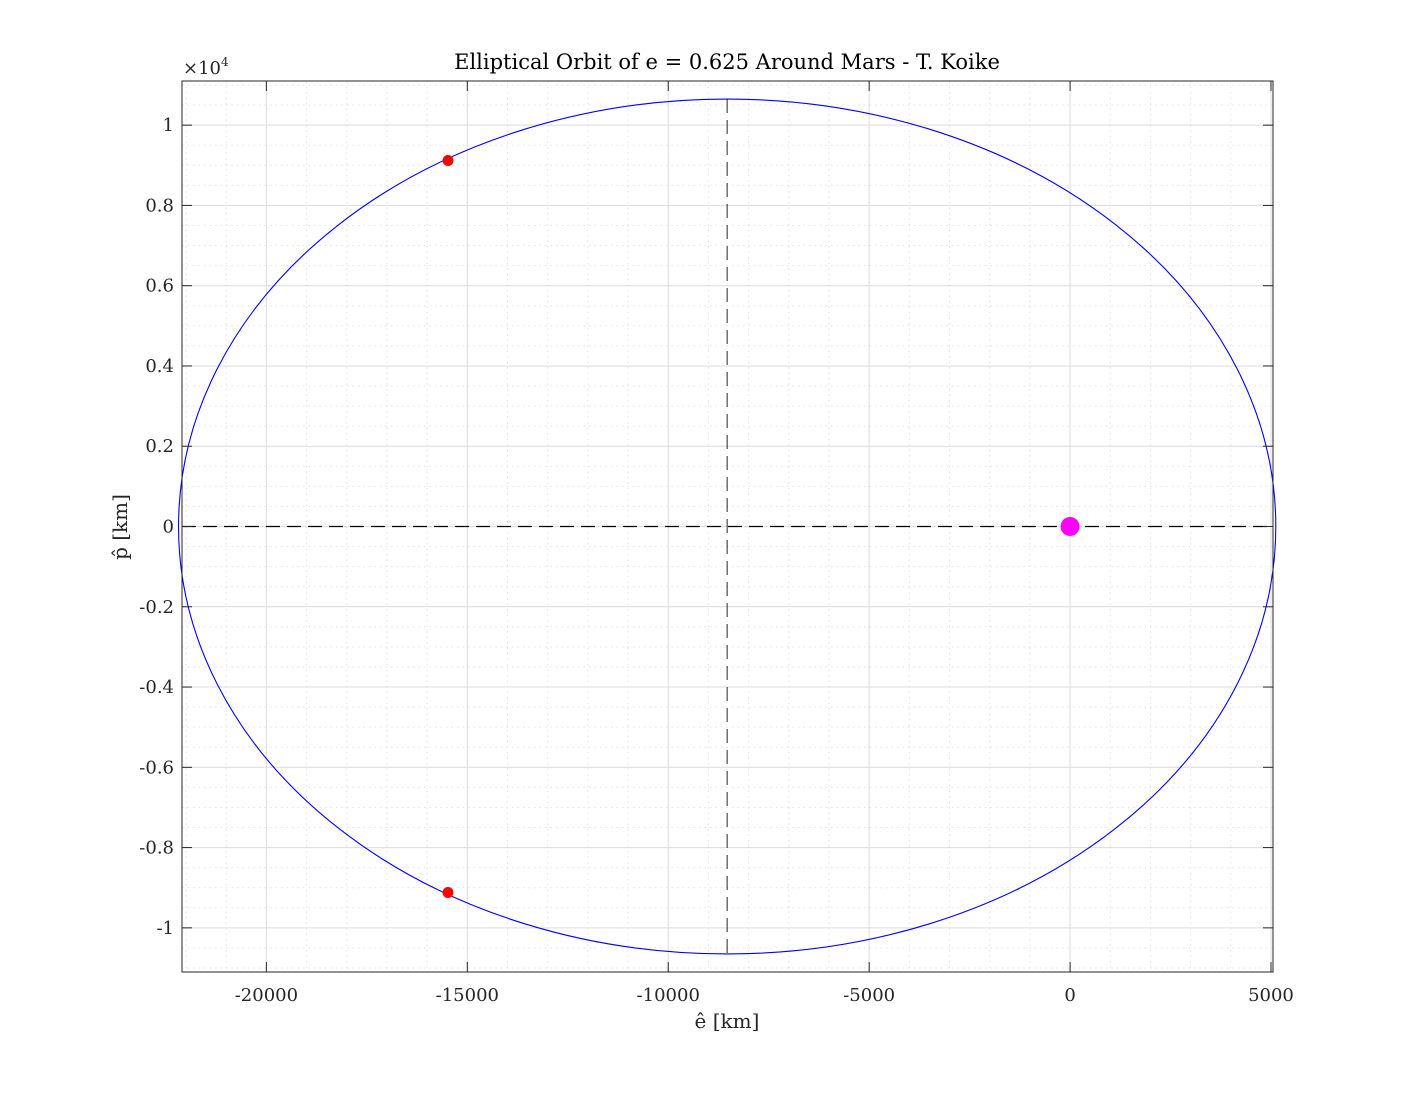 This screenshot has height=1094, width=1406. Describe the element at coordinates (467, 995) in the screenshot. I see `x-tick-label: -15000` at that location.